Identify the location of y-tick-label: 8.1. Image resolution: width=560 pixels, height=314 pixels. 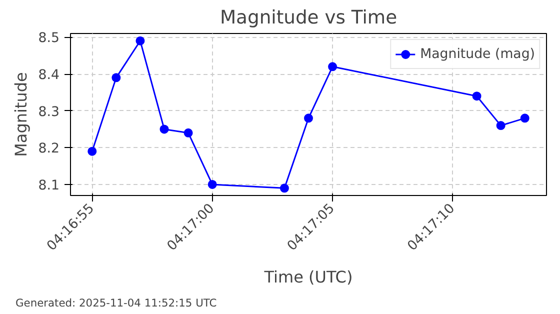
(49, 186).